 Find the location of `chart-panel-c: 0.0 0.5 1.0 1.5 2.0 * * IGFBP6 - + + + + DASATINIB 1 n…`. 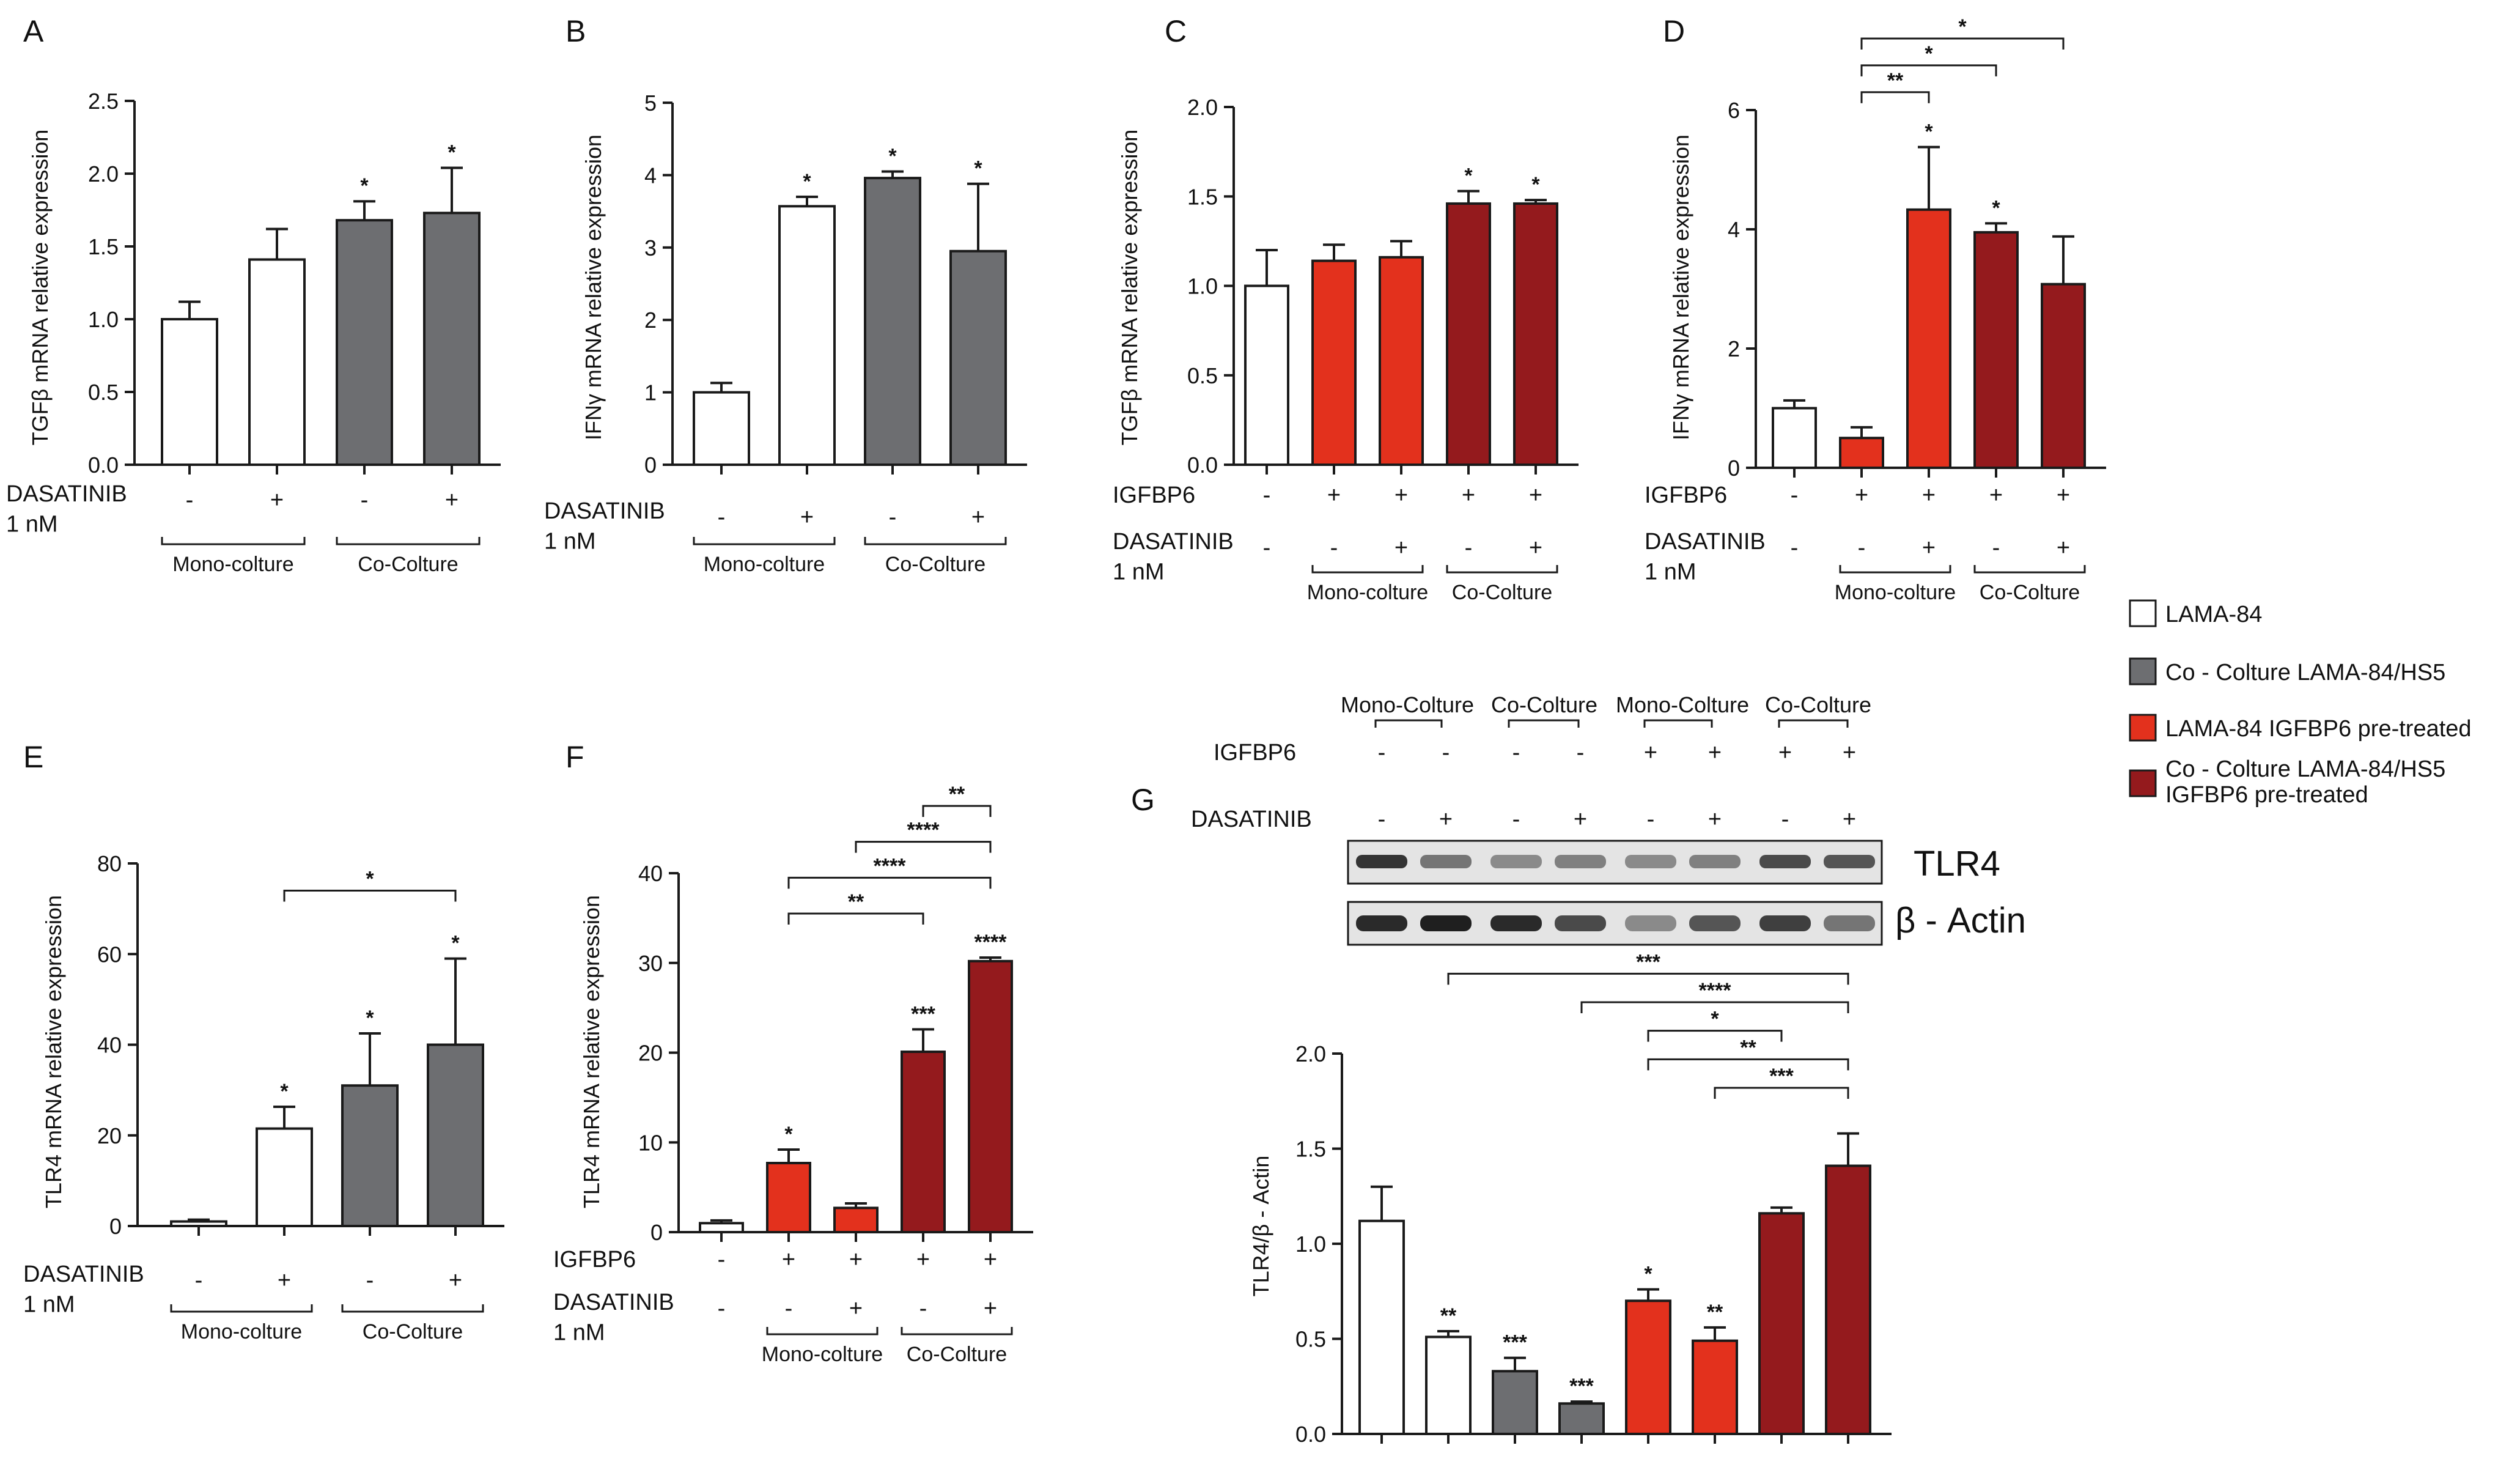

chart-panel-c: 0.0 0.5 1.0 1.5 2.0 * * IGFBP6 - + + + + DASATINIB 1 n… is located at coordinates (1346, 350).